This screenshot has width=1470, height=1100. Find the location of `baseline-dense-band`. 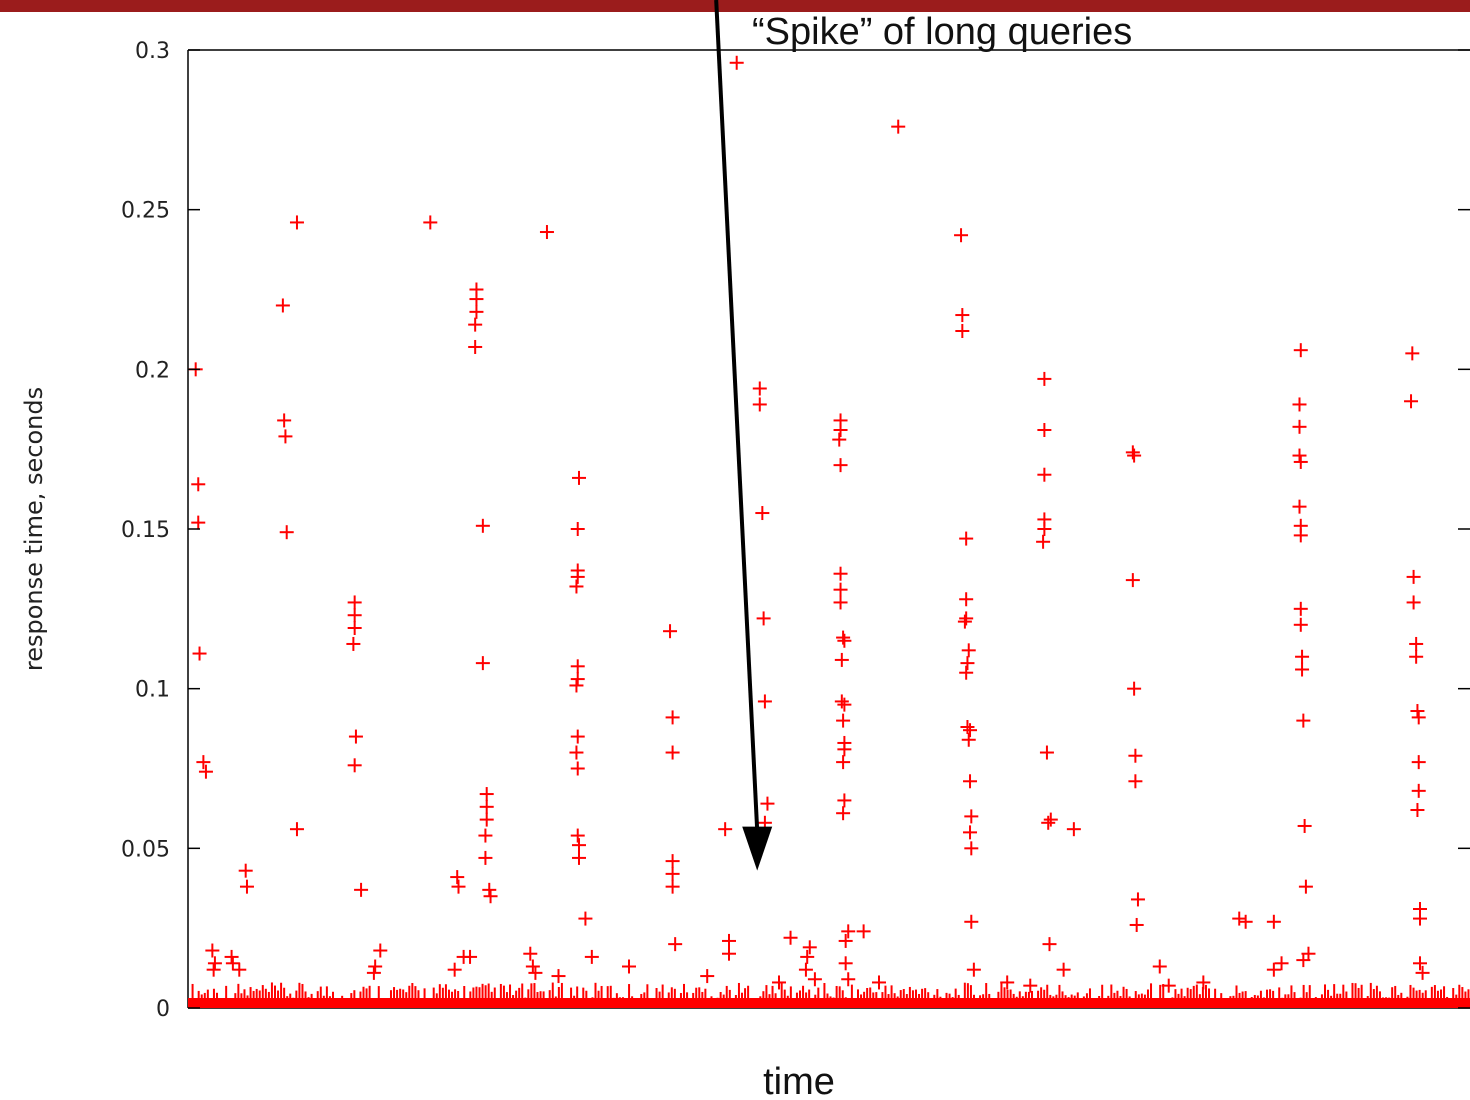

baseline-dense-band is located at coordinates (829, 995).